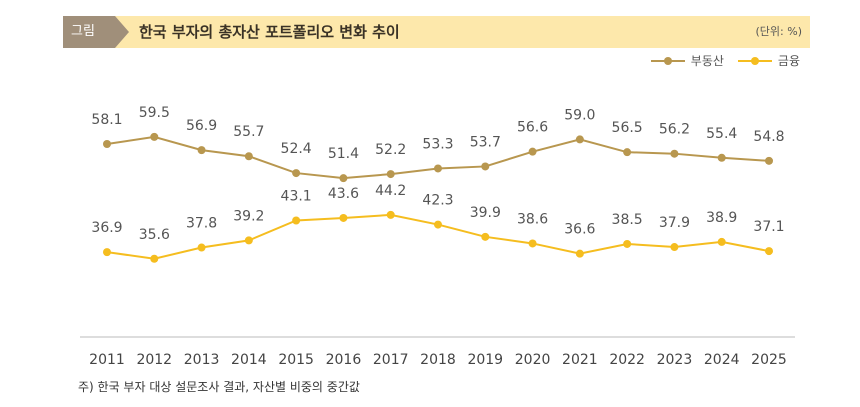 This screenshot has width=860, height=407. I want to click on data-label: 39.9, so click(485, 213).